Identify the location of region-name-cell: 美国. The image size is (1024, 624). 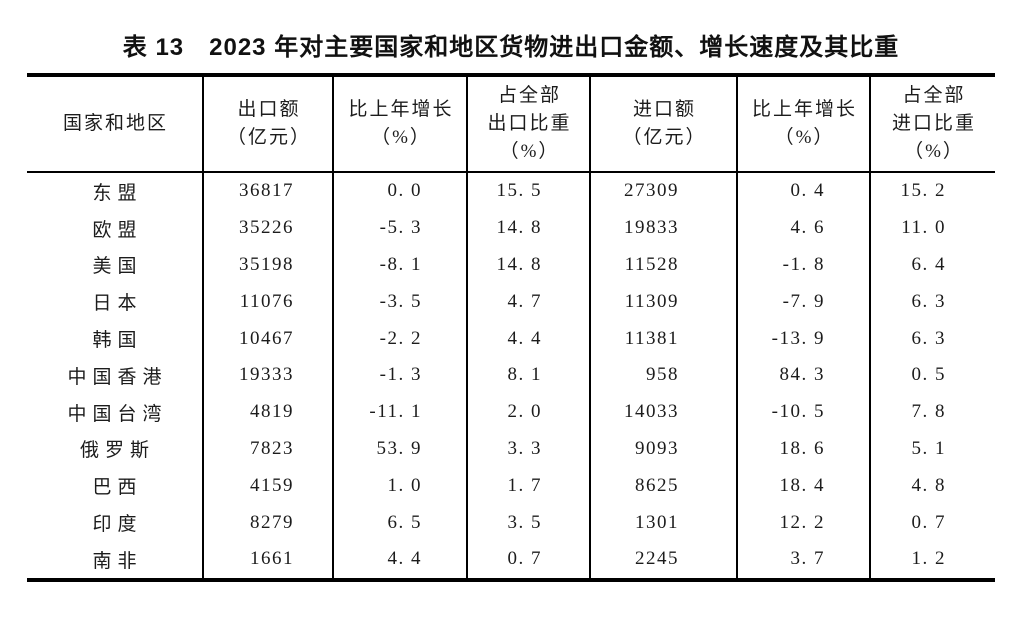
(117, 267).